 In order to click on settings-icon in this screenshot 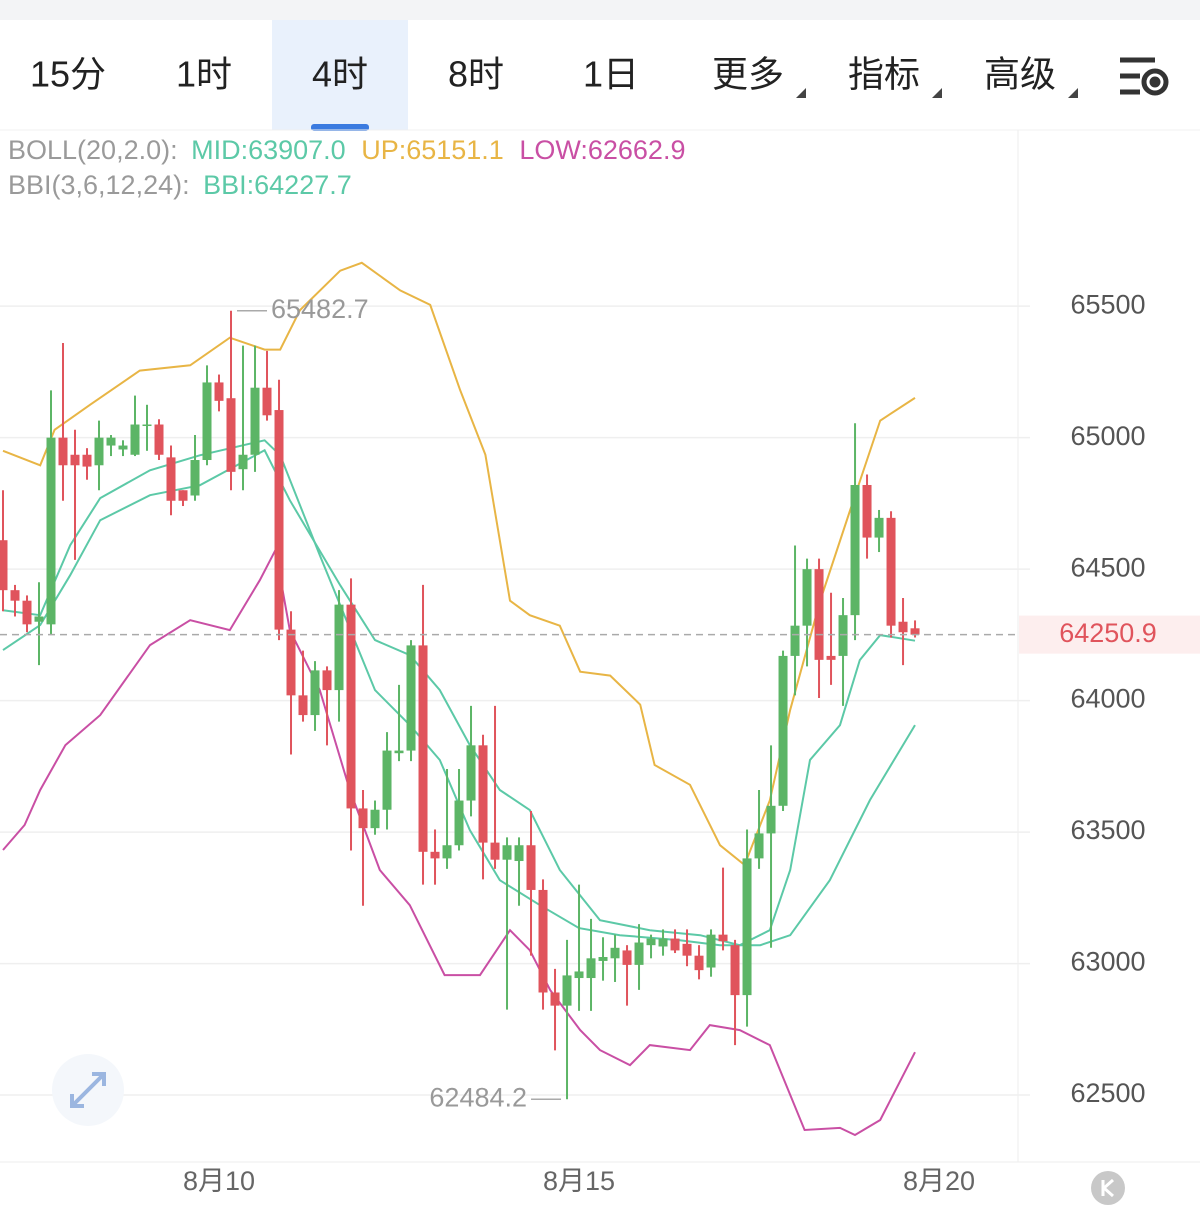, I will do `click(1144, 76)`.